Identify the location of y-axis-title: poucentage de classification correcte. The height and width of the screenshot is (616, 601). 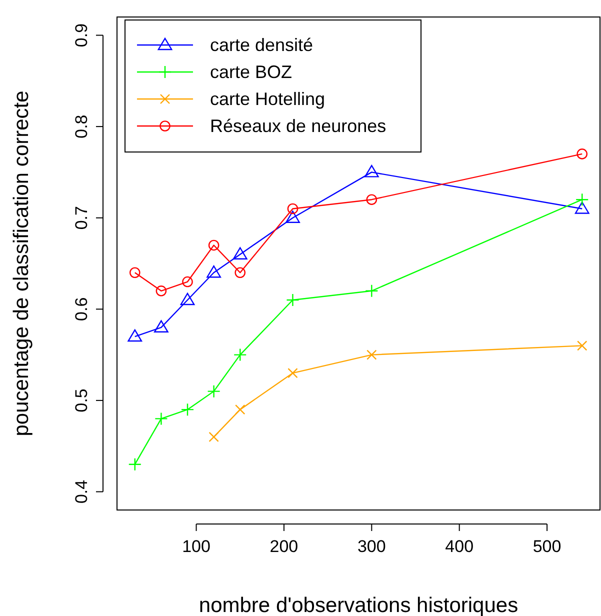
(21, 263).